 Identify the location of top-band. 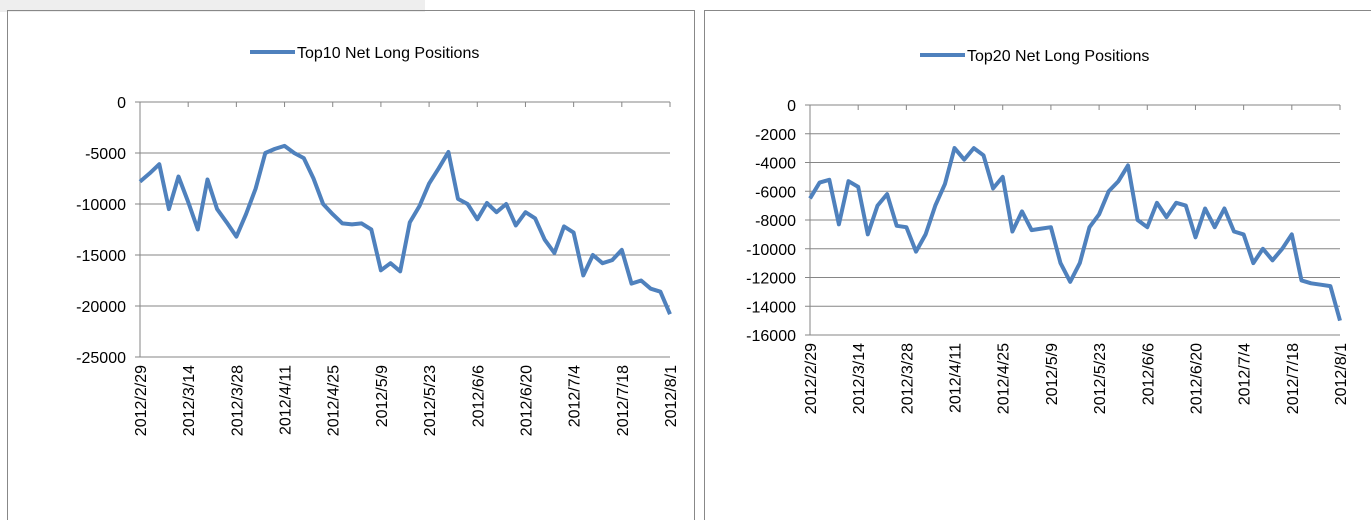
(212, 6).